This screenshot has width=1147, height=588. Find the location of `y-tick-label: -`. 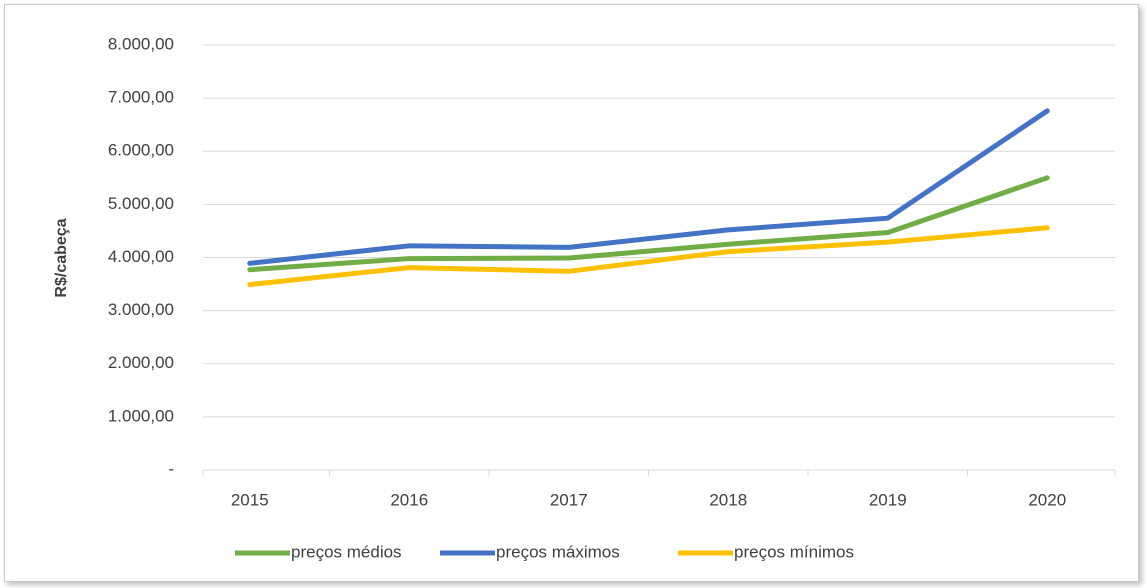

y-tick-label: - is located at coordinates (171, 468).